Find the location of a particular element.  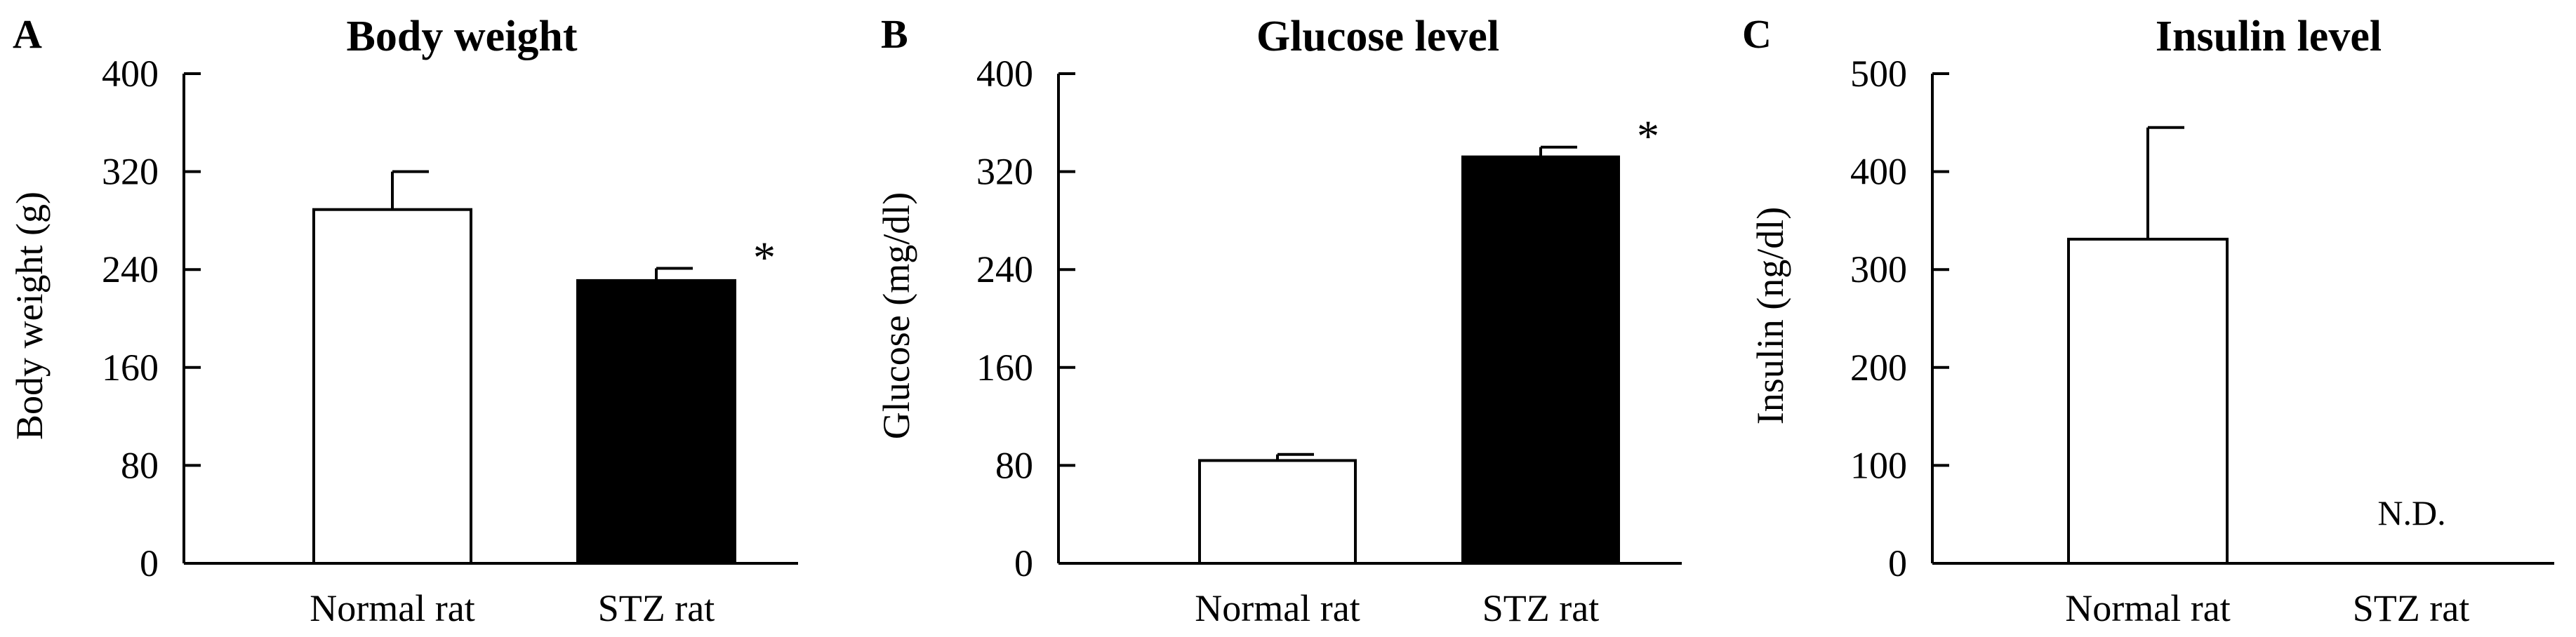

y-tick-label-b-4: 320 is located at coordinates (1005, 172).